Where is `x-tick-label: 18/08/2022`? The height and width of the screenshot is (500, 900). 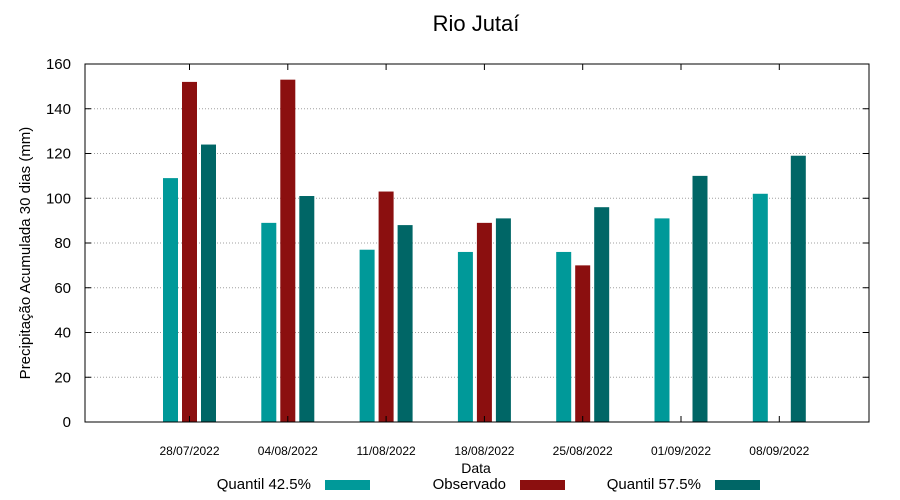 x-tick-label: 18/08/2022 is located at coordinates (484, 451).